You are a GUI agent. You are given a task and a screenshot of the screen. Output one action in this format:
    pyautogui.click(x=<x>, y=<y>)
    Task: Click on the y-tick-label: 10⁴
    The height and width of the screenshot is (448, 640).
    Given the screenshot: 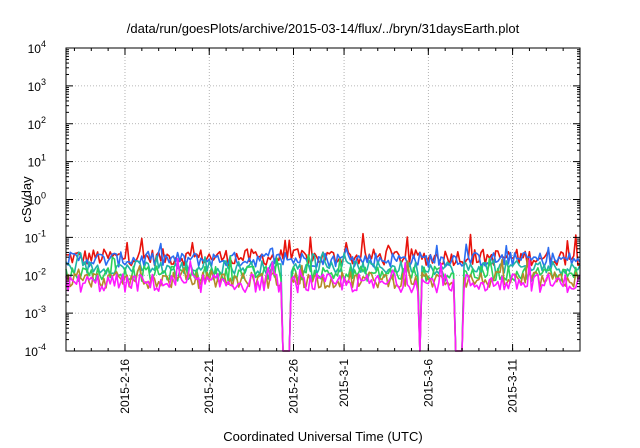 What is the action you would take?
    pyautogui.click(x=37, y=47)
    